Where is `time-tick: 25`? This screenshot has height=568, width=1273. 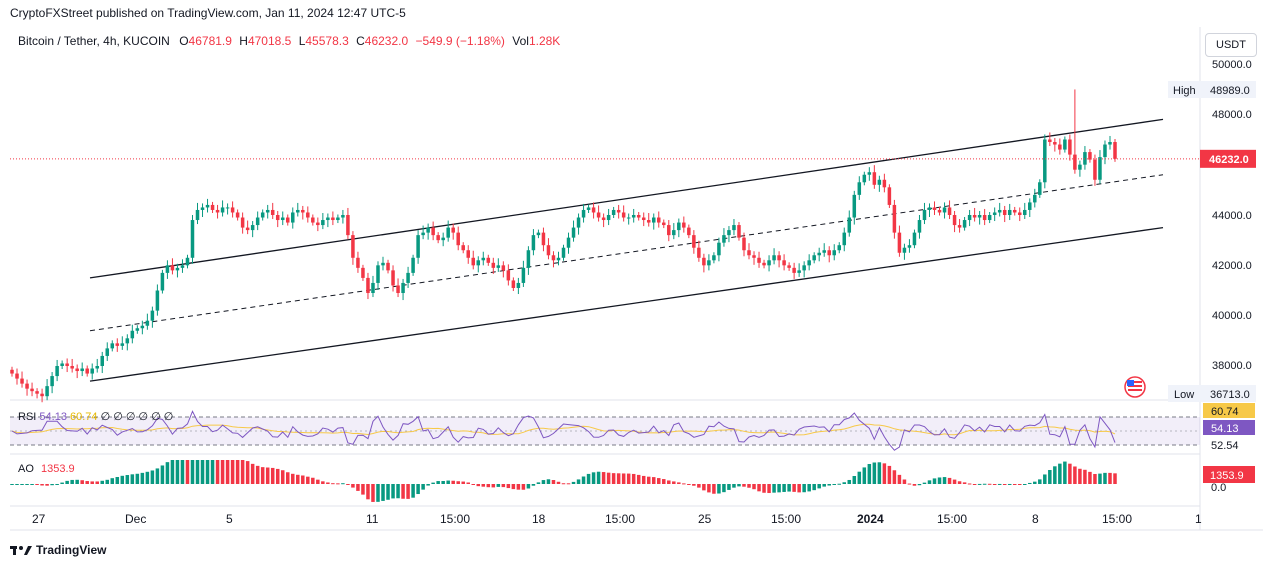 time-tick: 25 is located at coordinates (705, 519).